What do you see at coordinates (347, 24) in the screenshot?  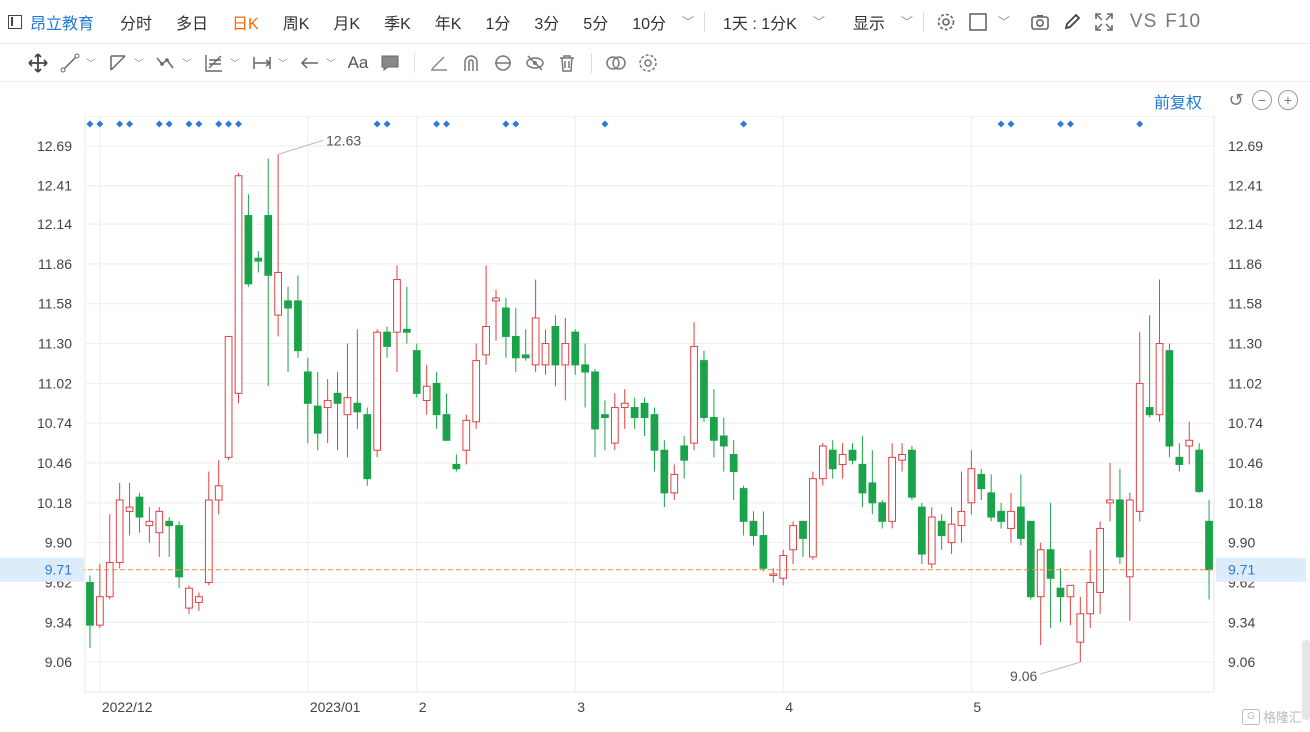 I see `period-tab: 月K` at bounding box center [347, 24].